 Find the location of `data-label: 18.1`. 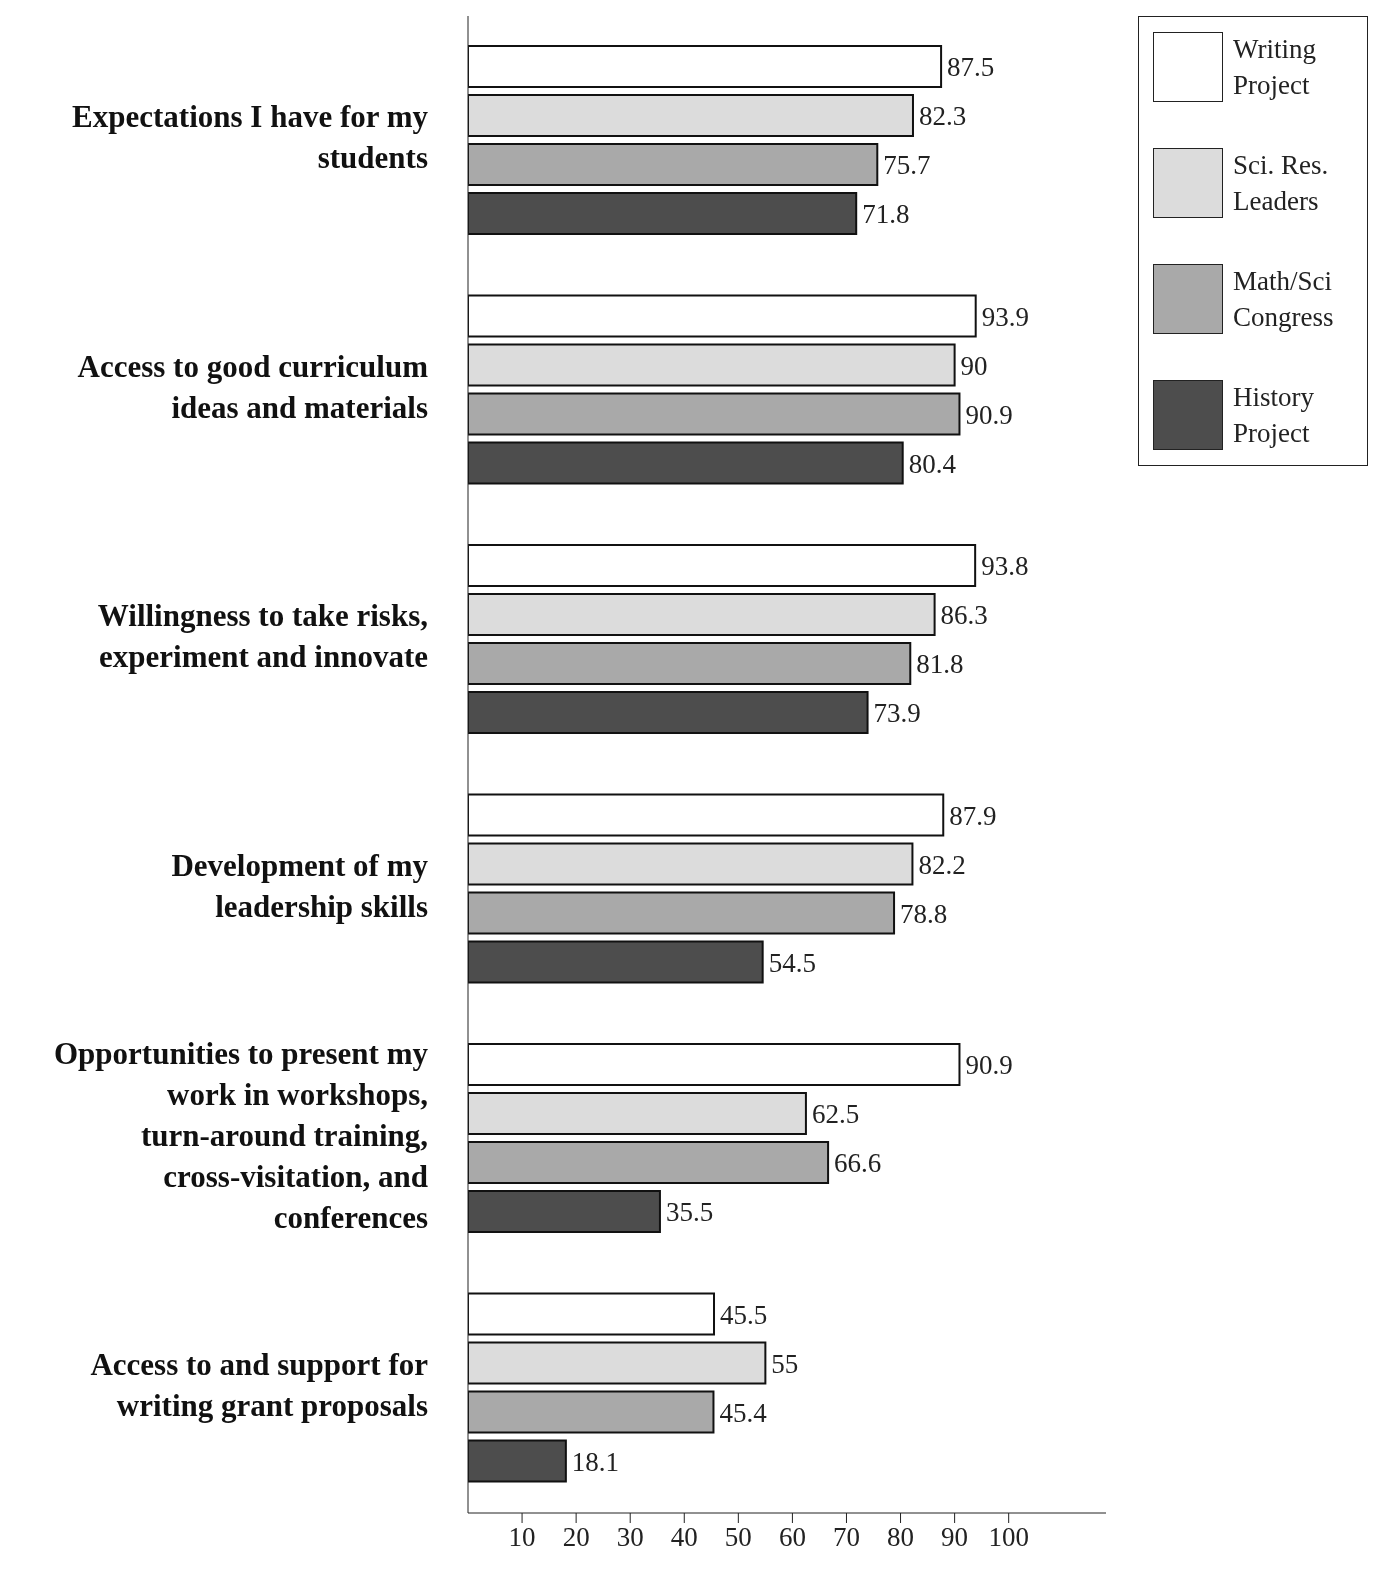

data-label: 18.1 is located at coordinates (595, 1461).